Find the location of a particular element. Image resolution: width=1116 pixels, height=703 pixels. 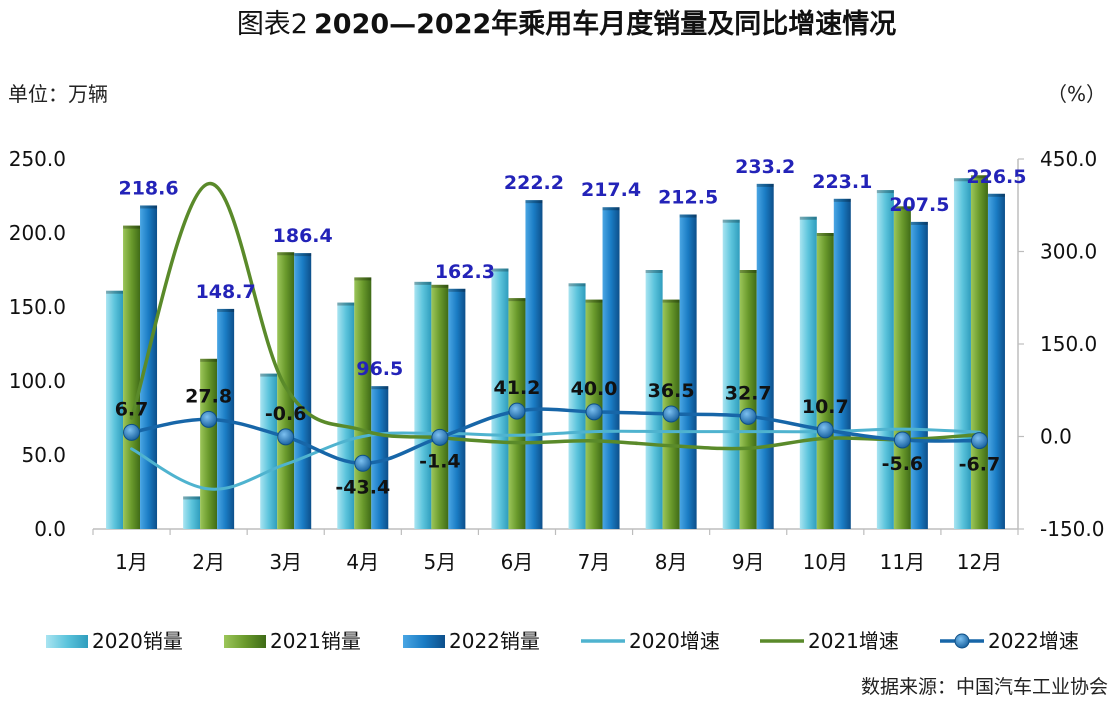

left-tick-00: 0.0 is located at coordinates (50, 529).